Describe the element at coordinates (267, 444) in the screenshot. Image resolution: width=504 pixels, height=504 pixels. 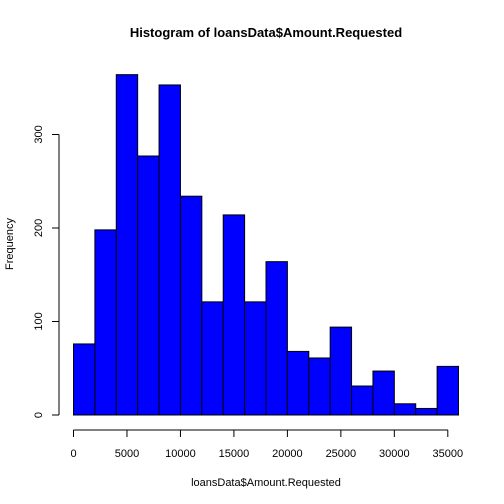
I see `x-axis: 0 5000 10000 15000 20000 25000 30000 35000` at that location.